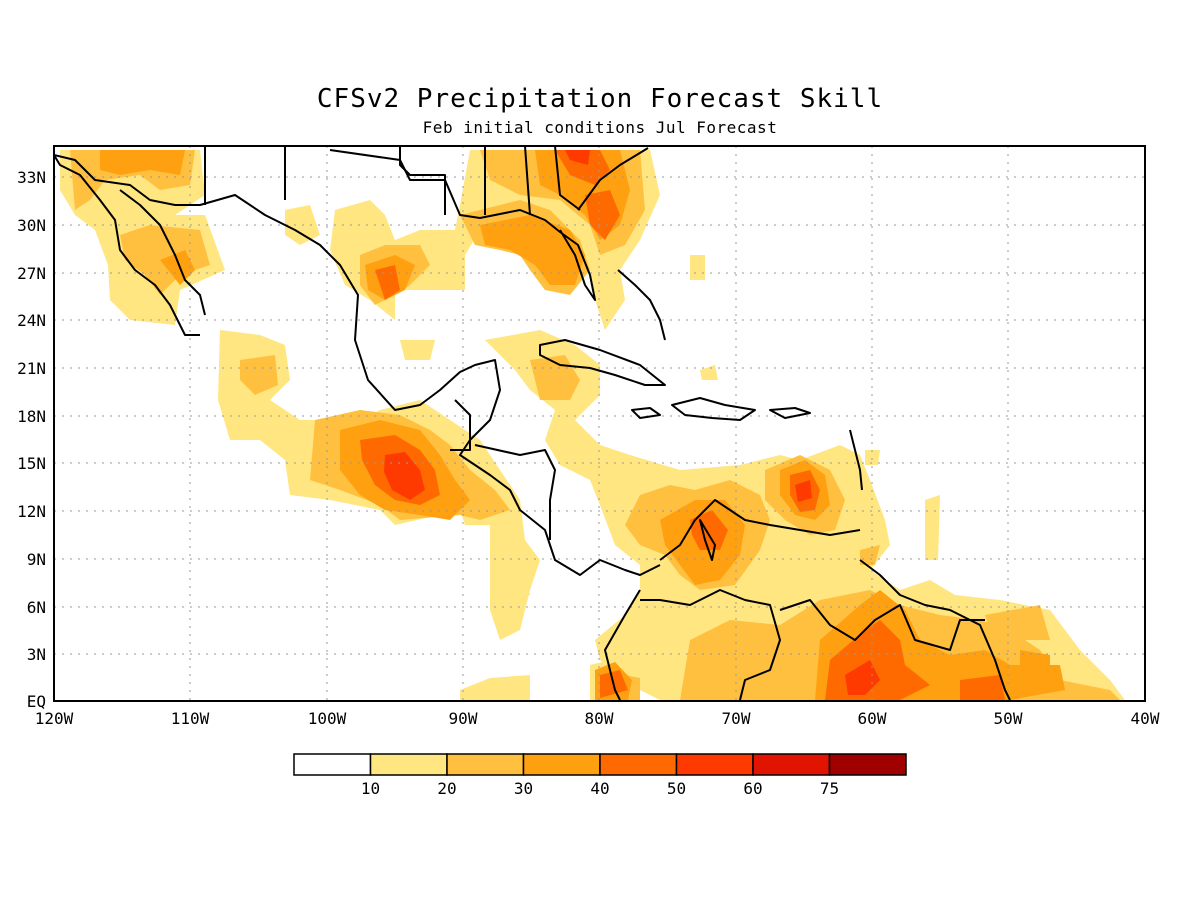 The height and width of the screenshot is (900, 1200). What do you see at coordinates (36, 701) in the screenshot?
I see `lat-label-eq: EQ` at bounding box center [36, 701].